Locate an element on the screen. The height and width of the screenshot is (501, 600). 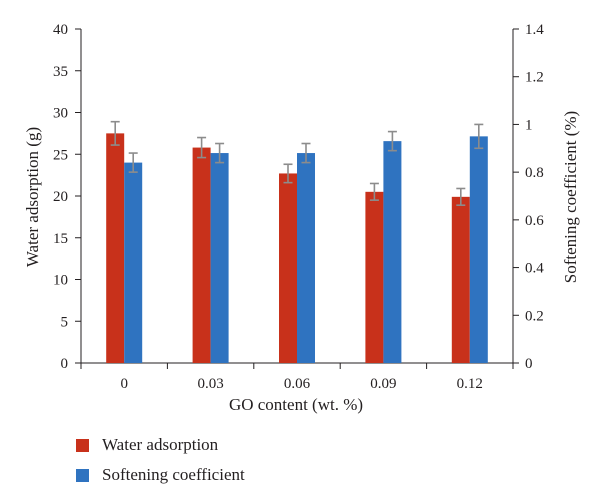
right-tick-label: 0.8 is located at coordinates (534, 173).